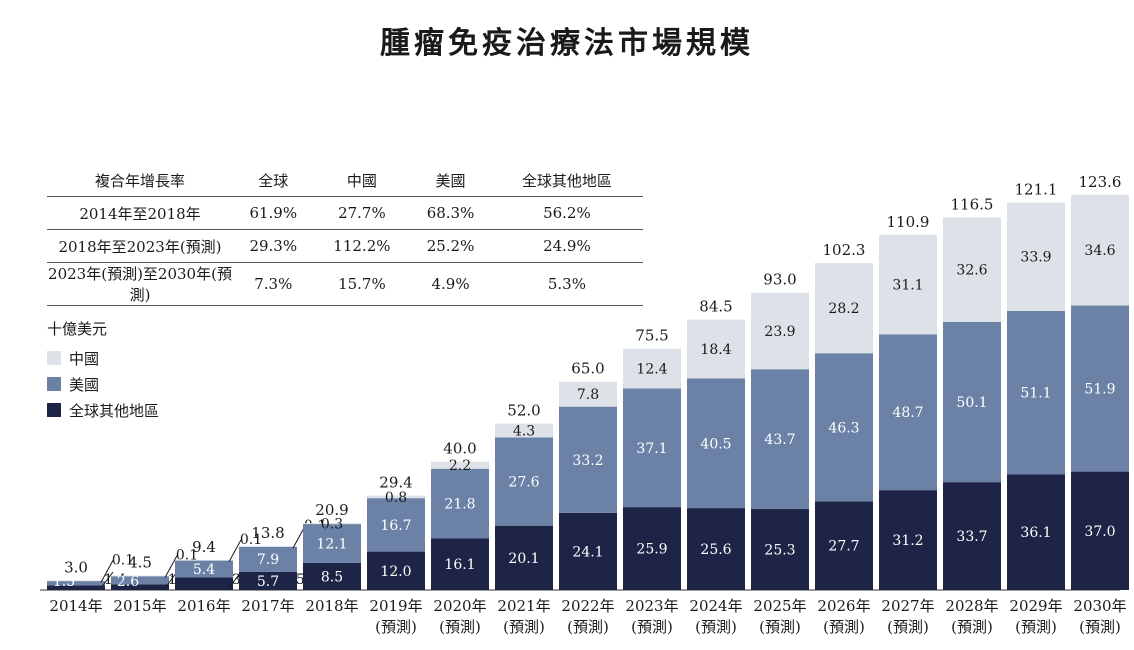 This screenshot has width=1134, height=650. Describe the element at coordinates (459, 449) in the screenshot. I see `total-label: 40.0` at that location.